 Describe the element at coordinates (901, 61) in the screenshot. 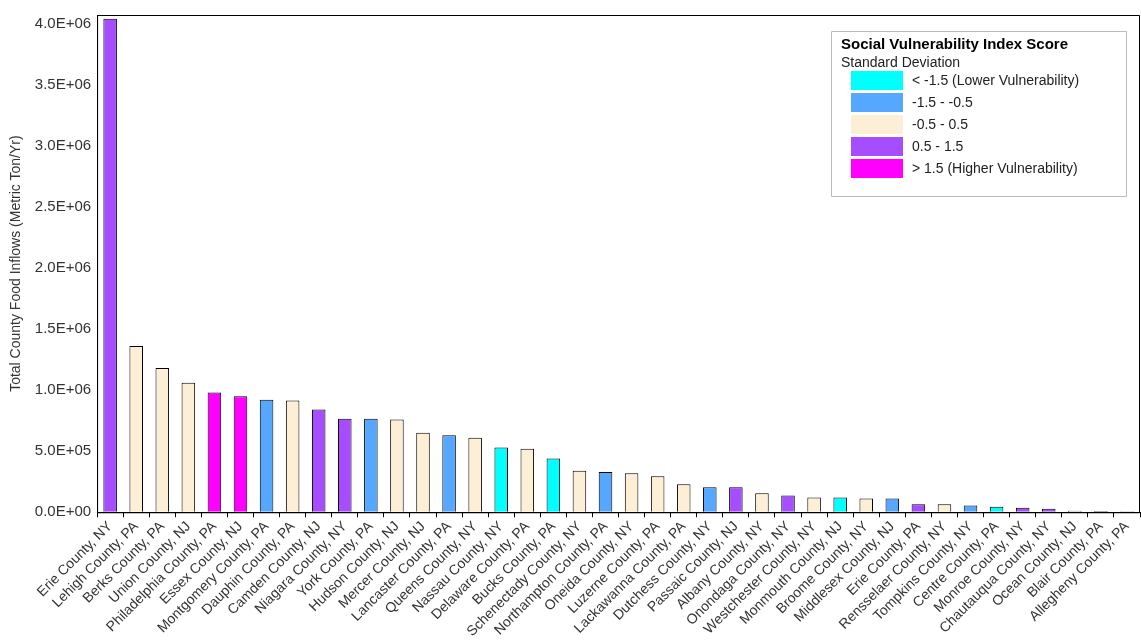

I see `annotation: Standard Deviation` at that location.